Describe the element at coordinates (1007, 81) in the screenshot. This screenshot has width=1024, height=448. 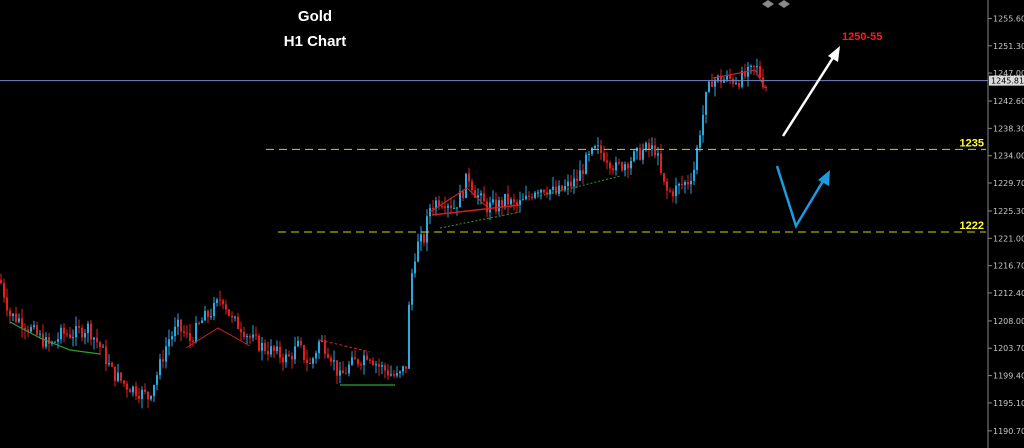
I see `current-price-label: 1245.81` at that location.